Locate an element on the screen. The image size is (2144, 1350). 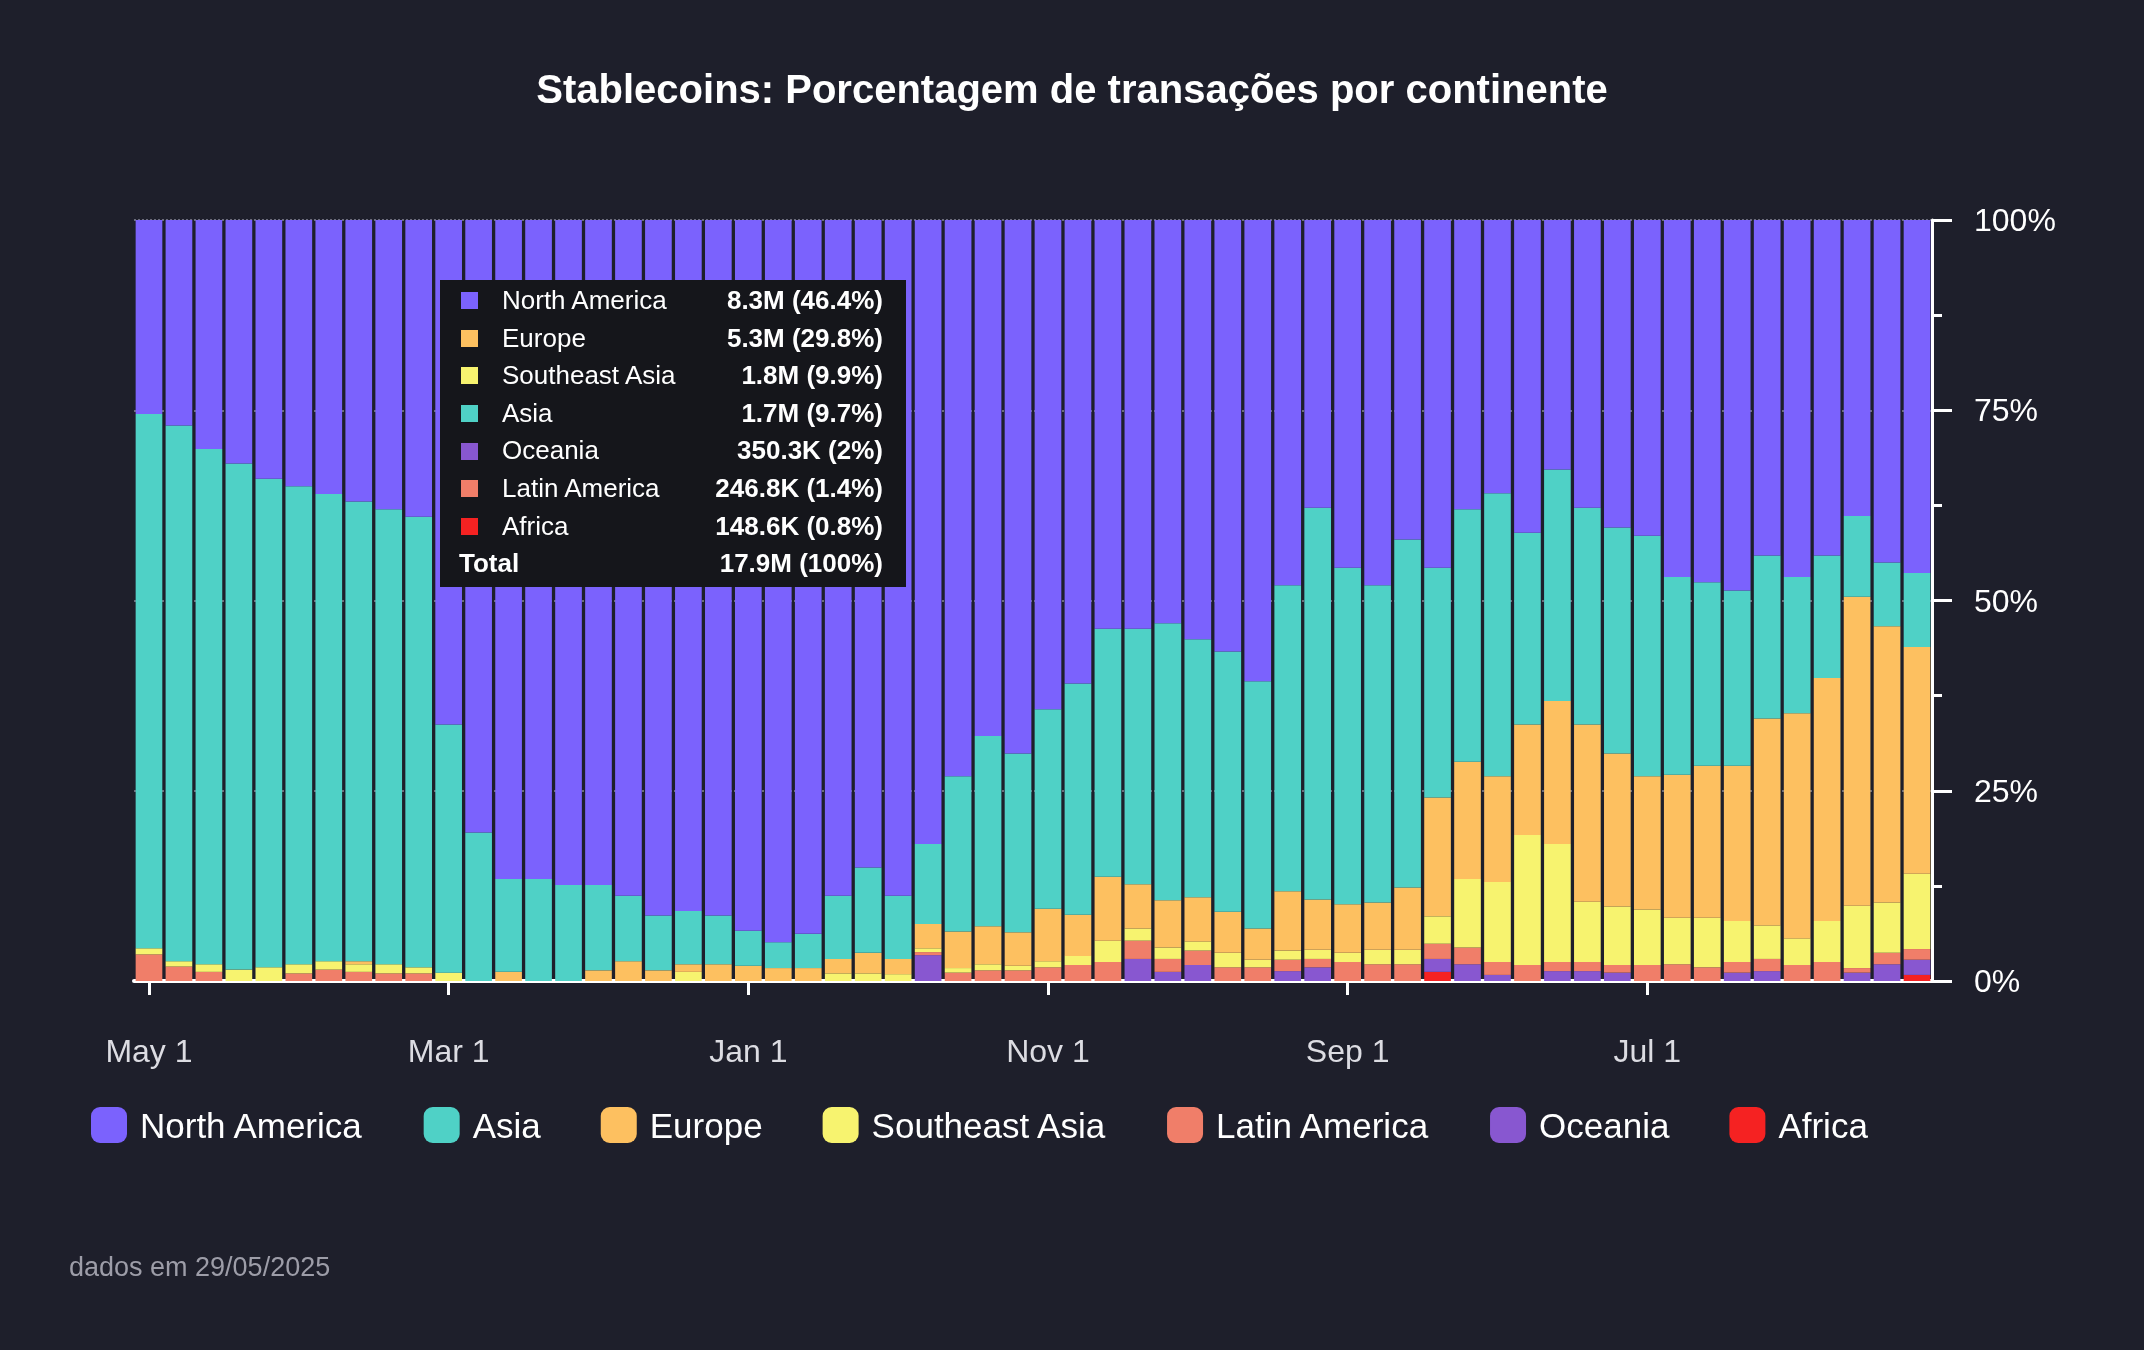
x-tick-label: Sep 1 is located at coordinates (1347, 1051).